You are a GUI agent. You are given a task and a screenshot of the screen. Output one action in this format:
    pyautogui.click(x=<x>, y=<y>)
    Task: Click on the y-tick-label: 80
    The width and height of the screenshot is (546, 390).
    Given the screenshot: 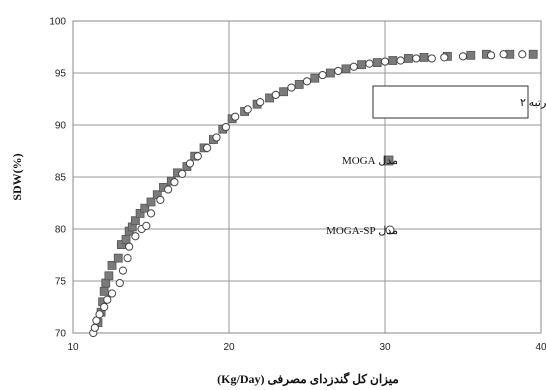 What is the action you would take?
    pyautogui.click(x=61, y=230)
    